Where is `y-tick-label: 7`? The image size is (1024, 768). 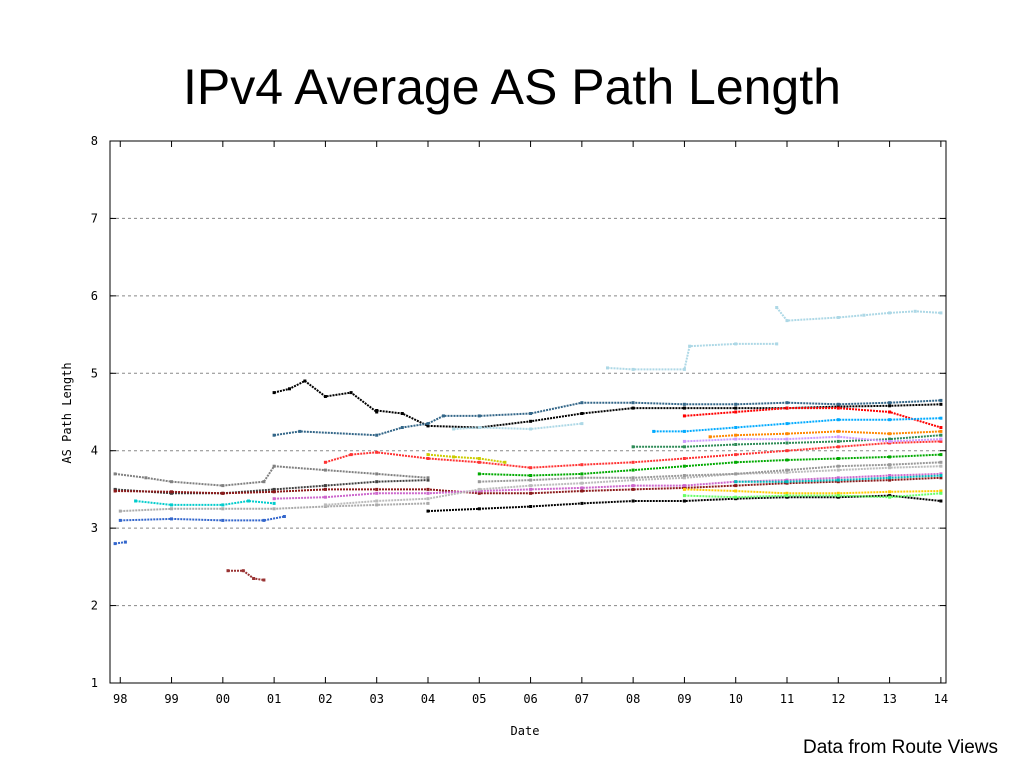
y-tick-label: 7 is located at coordinates (94, 218).